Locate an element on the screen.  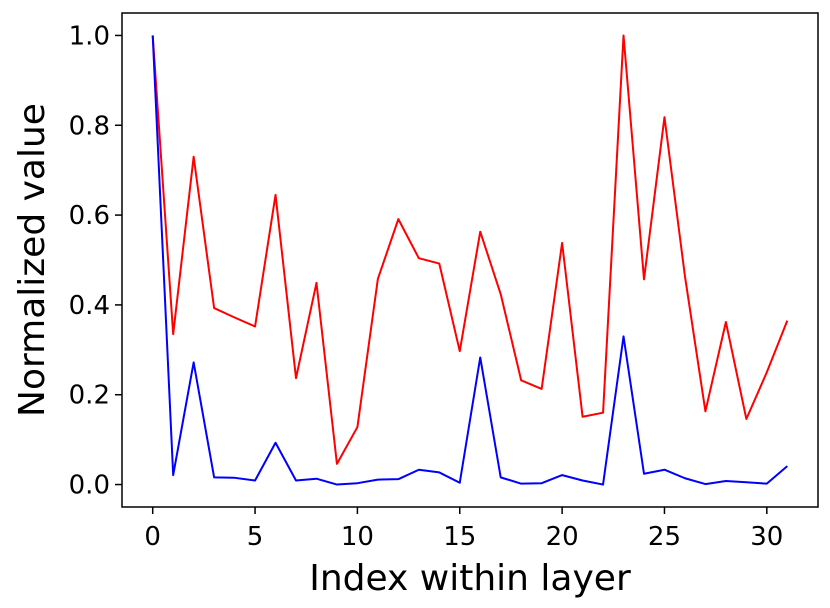
y-axis: 0.0 0.2 0.4 0.6 0.8 1.0 is located at coordinates (95, 261).